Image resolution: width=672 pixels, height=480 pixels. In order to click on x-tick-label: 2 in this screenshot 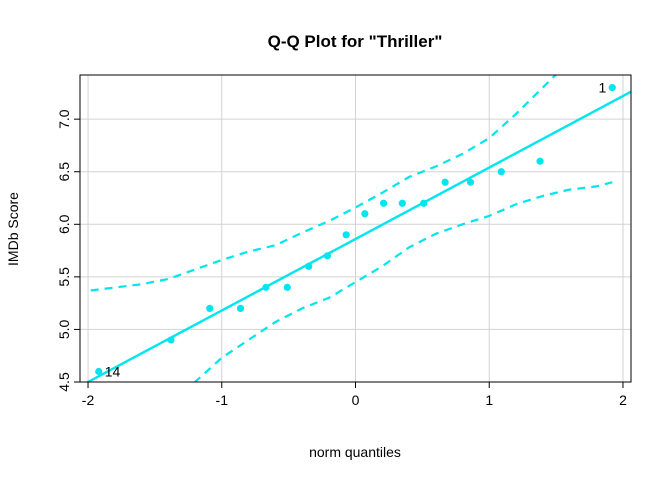, I will do `click(623, 400)`.